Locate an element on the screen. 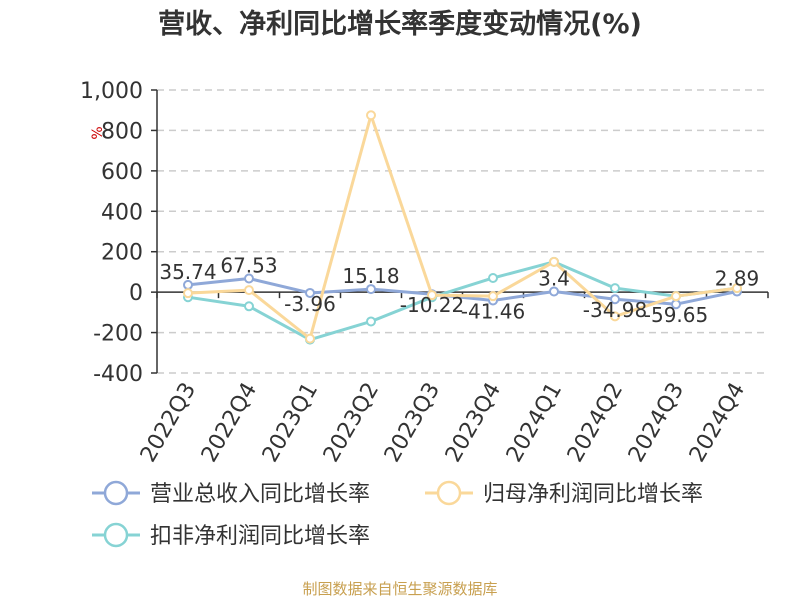 The image size is (800, 600). x-tick-label: 2024Q2 is located at coordinates (595, 423).